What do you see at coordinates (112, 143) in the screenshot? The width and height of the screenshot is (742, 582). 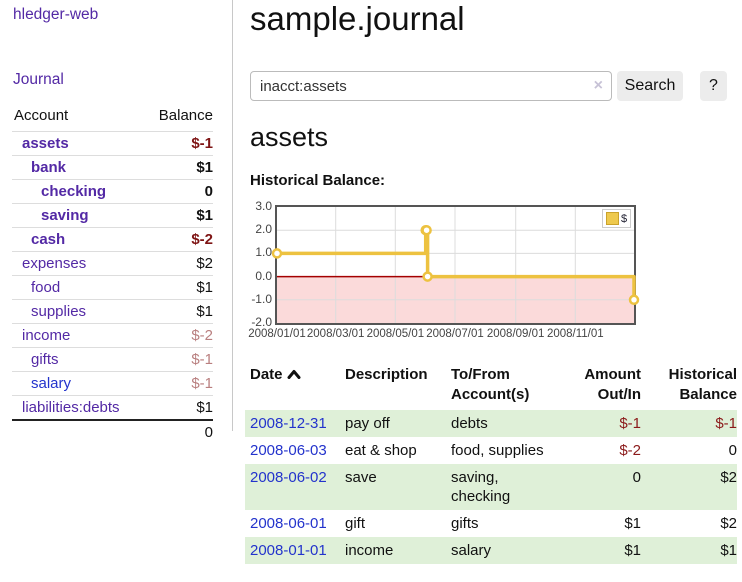 I see `account-row: assets $-1` at bounding box center [112, 143].